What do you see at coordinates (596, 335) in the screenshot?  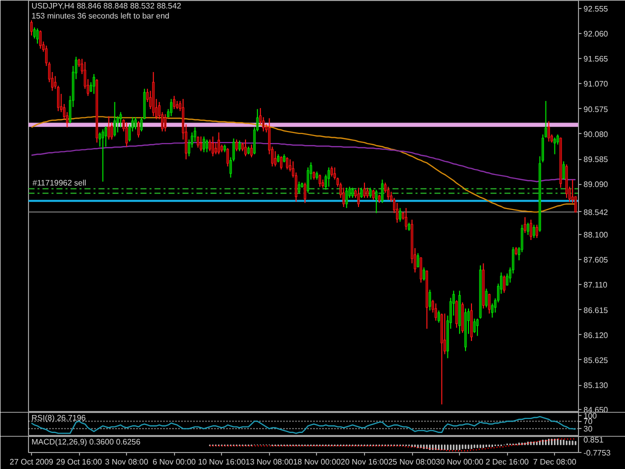 I see `y-tick-label: 86.120` at bounding box center [596, 335].